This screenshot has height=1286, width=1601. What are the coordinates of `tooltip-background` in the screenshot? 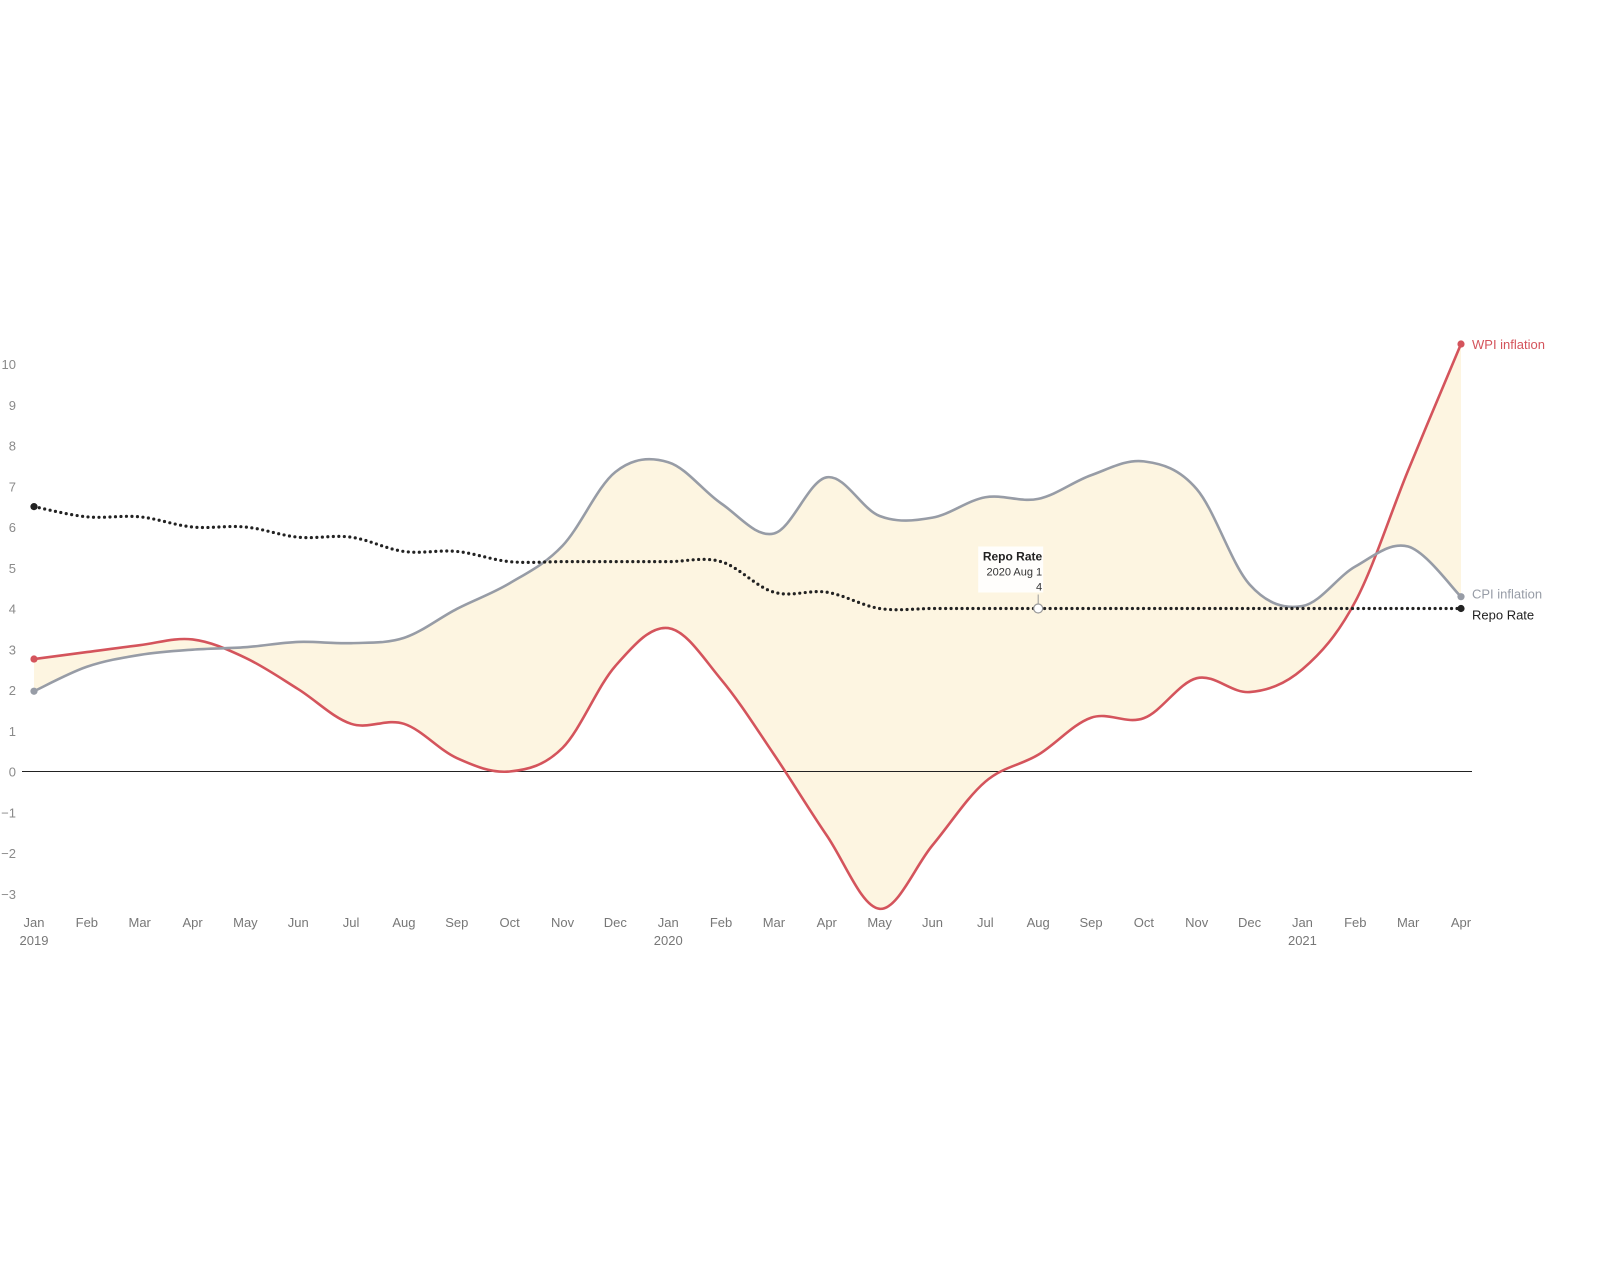 It's located at (1011, 569).